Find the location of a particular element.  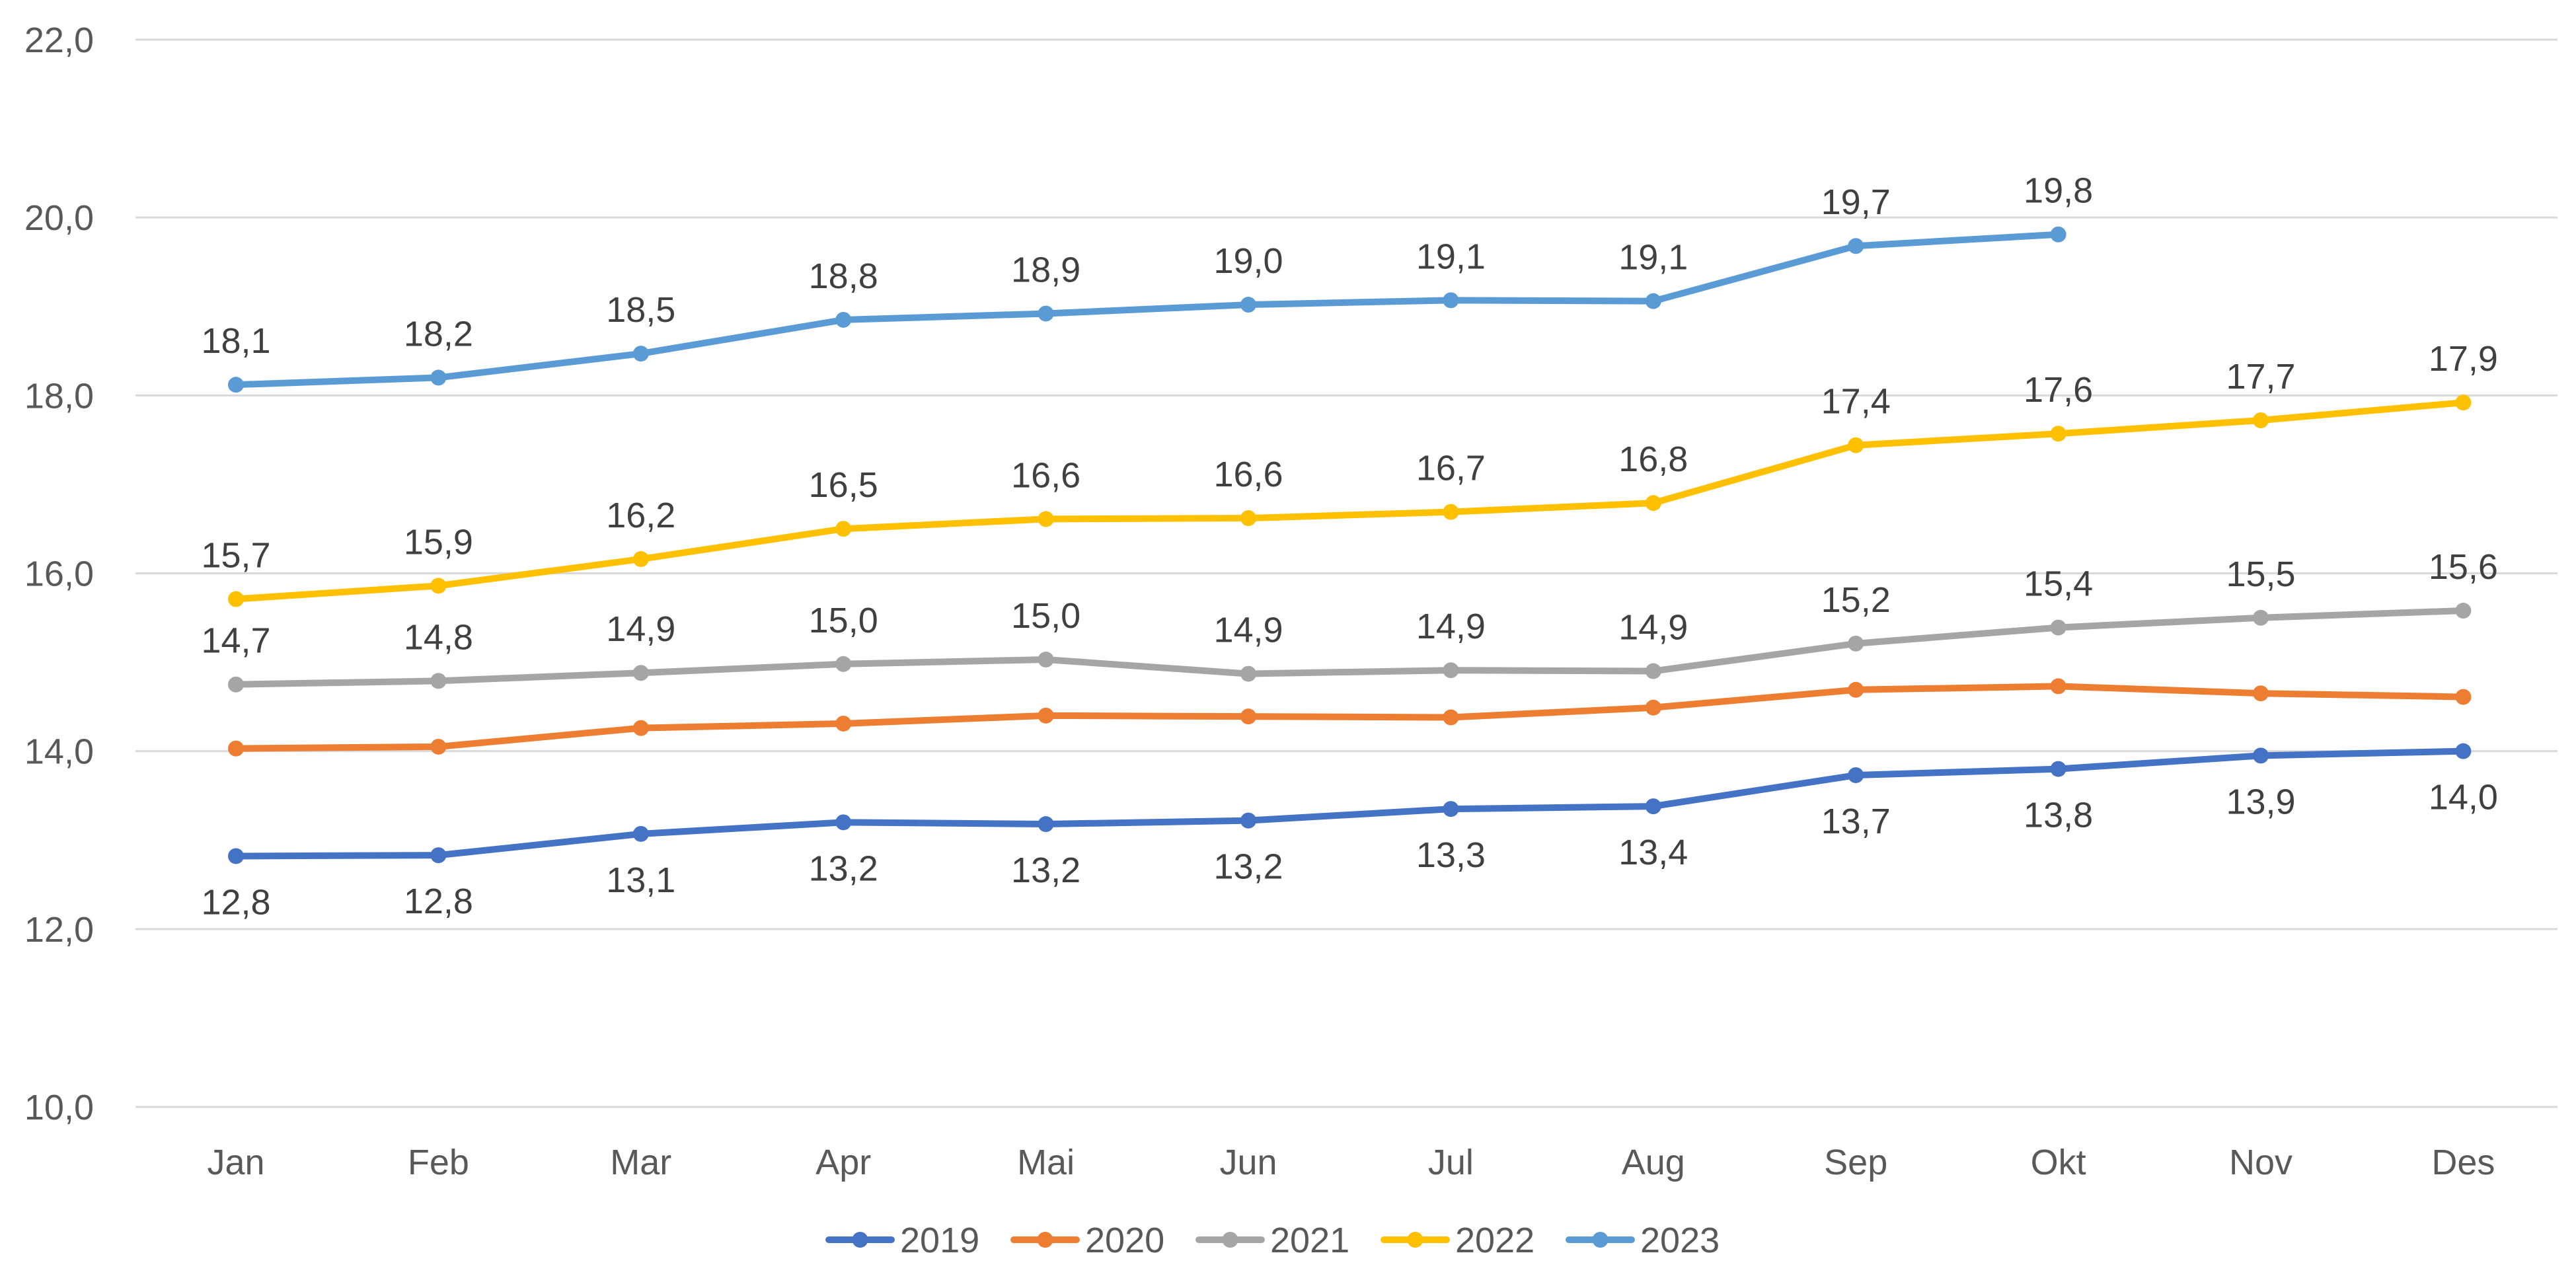

series-2020 is located at coordinates (1350, 718).